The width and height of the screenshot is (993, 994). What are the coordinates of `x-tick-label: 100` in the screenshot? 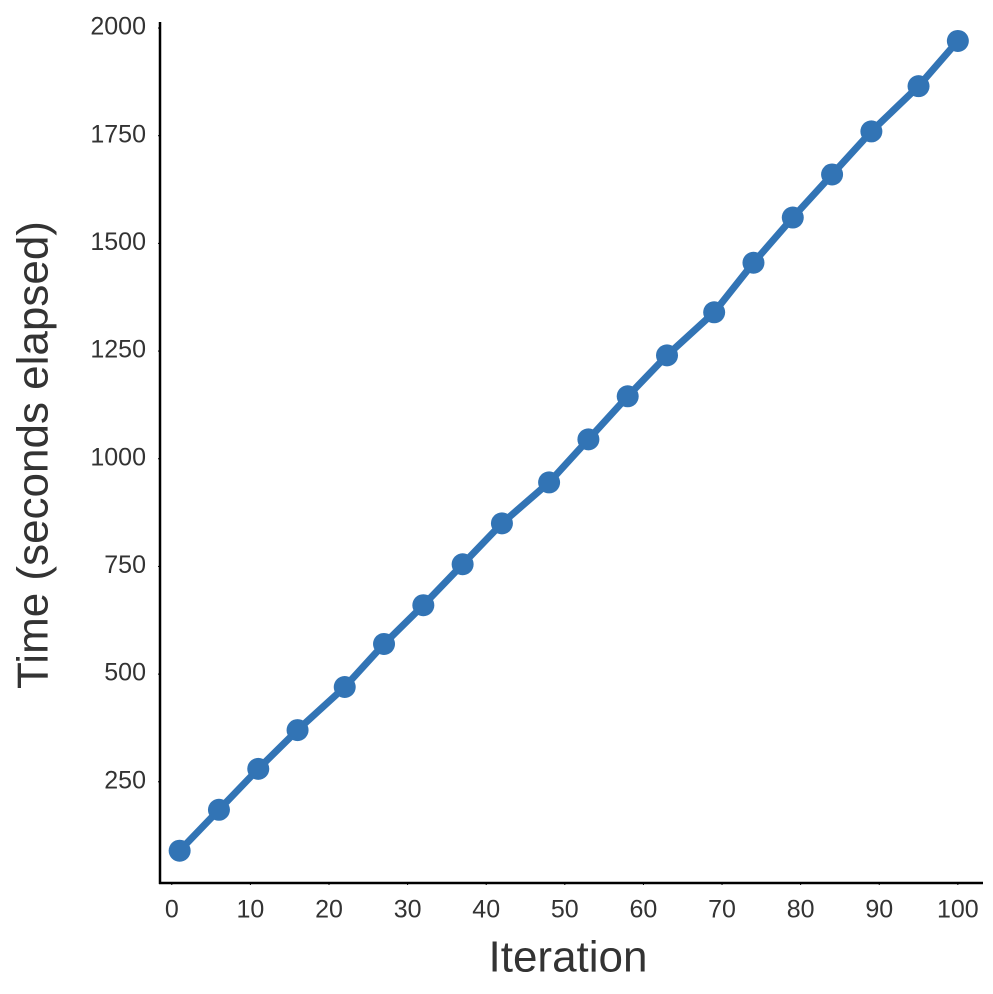 It's located at (958, 910).